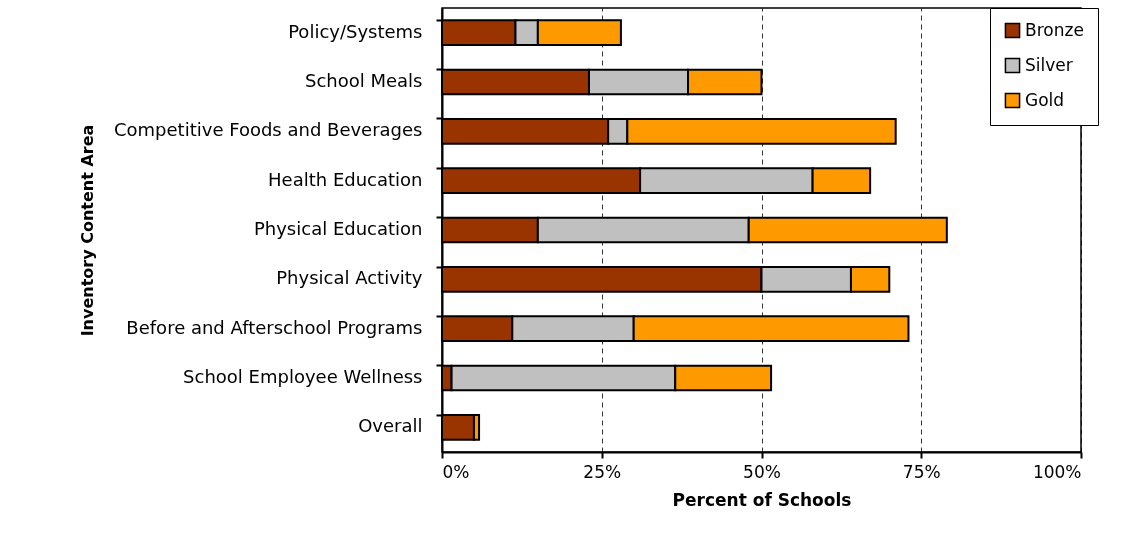 The width and height of the screenshot is (1123, 533). I want to click on y-tick-label: Policy/Systems, so click(355, 31).